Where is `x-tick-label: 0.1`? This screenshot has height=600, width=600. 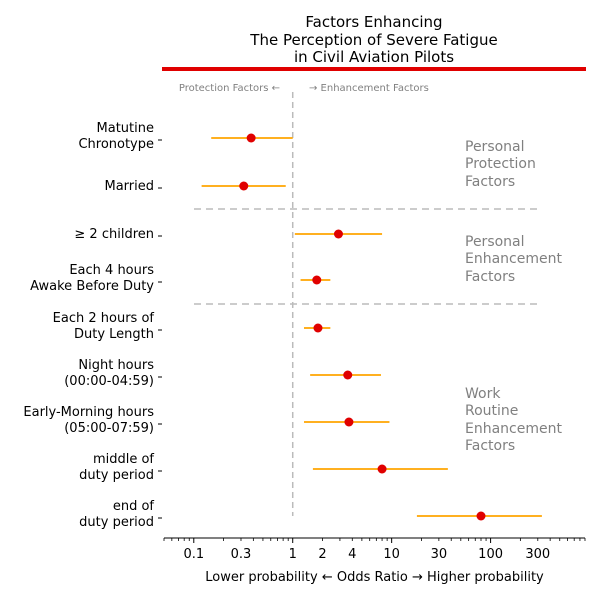 x-tick-label: 0.1 is located at coordinates (193, 554).